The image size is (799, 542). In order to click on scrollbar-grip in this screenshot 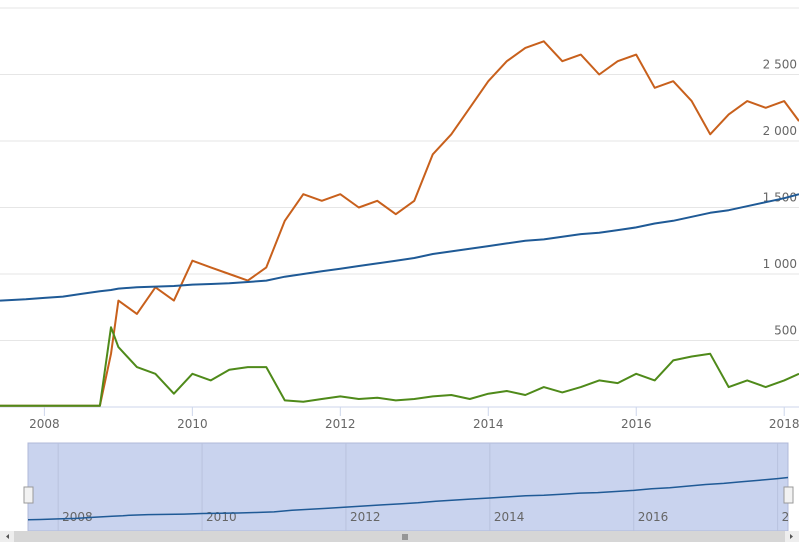, I will do `click(405, 537)`.